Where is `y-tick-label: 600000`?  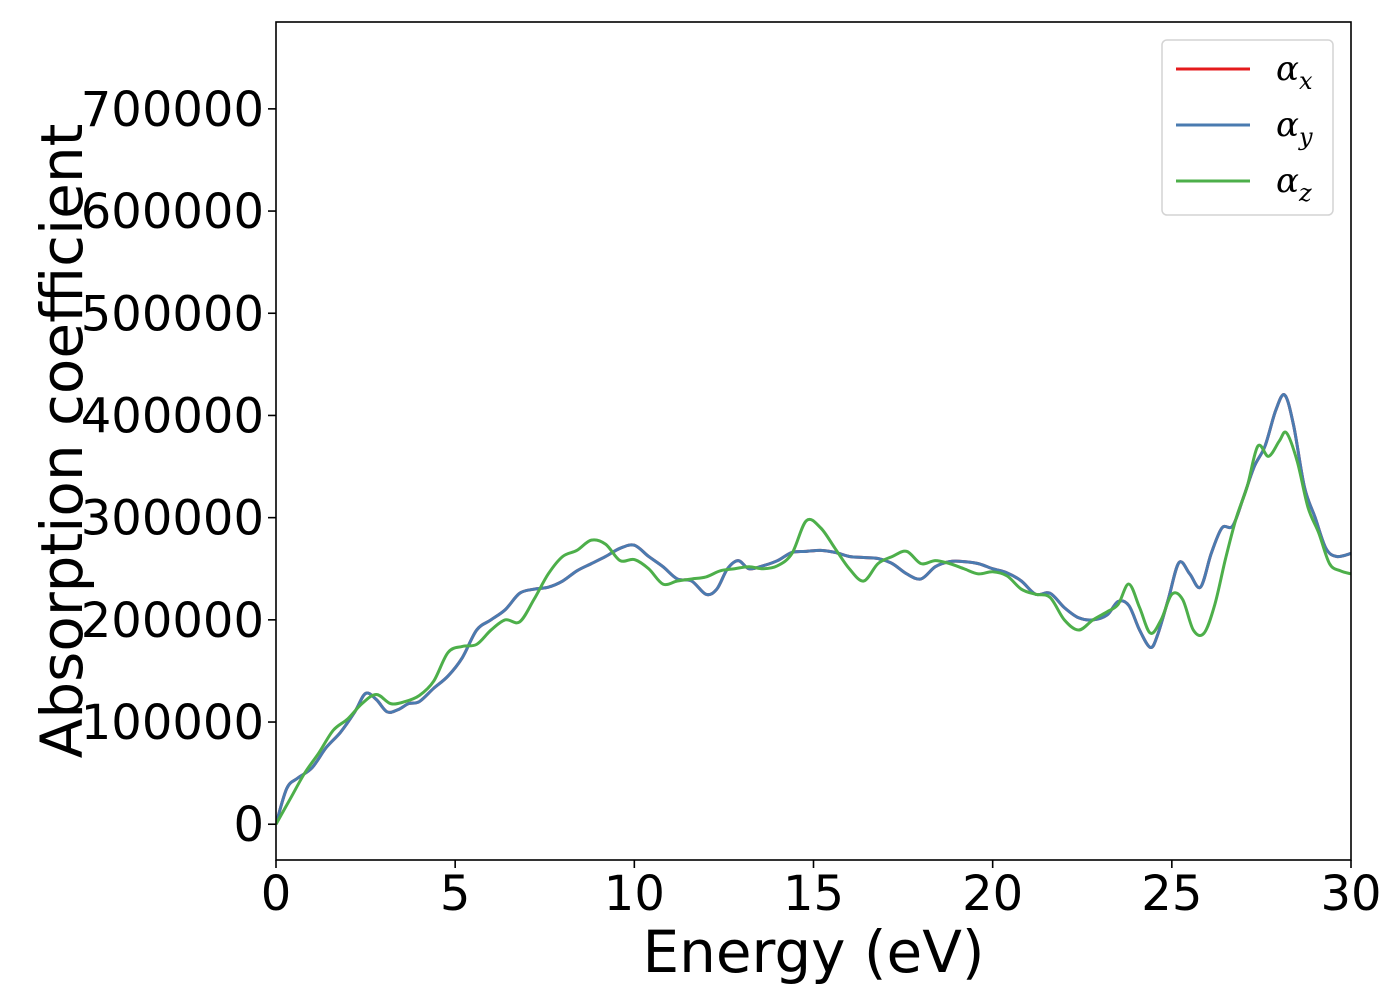 y-tick-label: 600000 is located at coordinates (172, 212).